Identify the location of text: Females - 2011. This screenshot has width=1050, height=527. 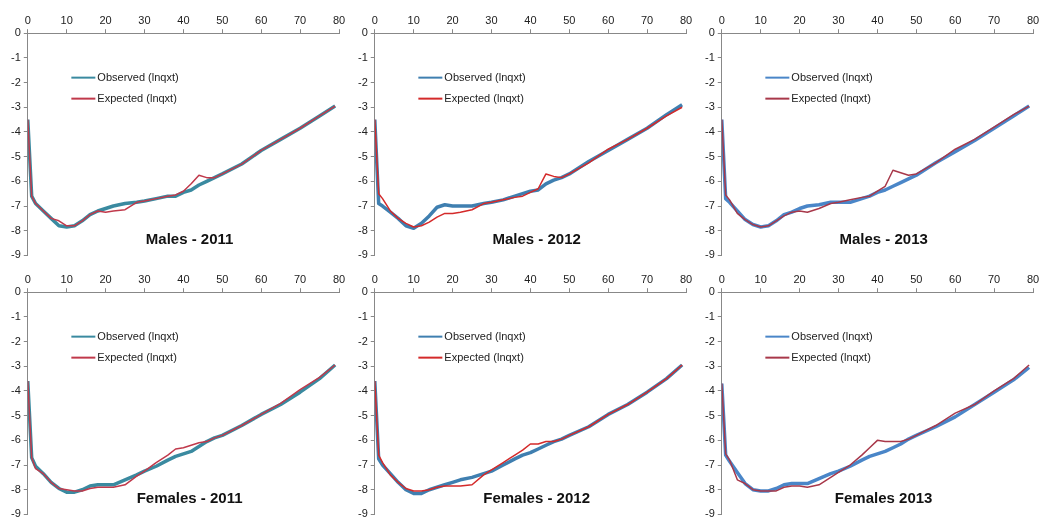
(189, 497).